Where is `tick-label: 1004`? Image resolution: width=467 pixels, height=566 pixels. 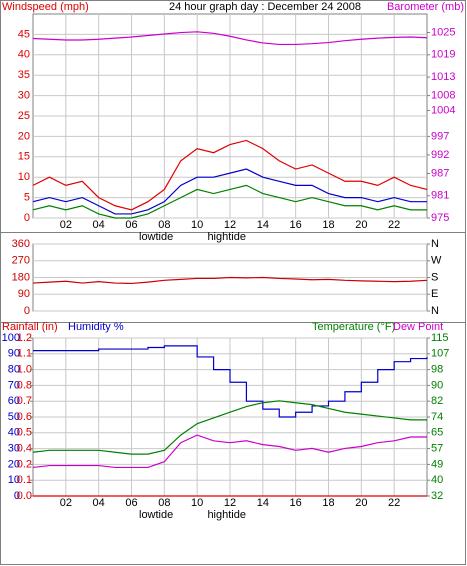 tick-label: 1004 is located at coordinates (443, 110).